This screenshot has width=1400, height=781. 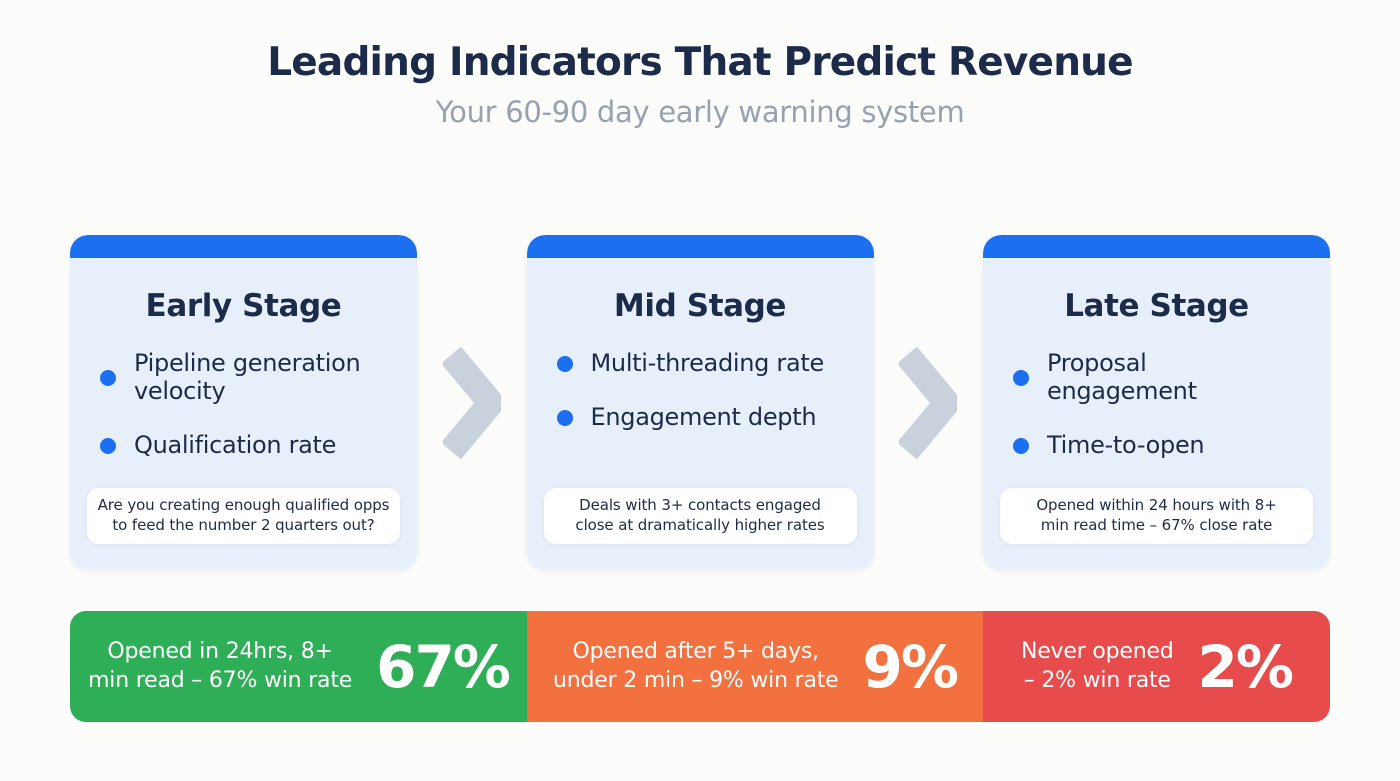 What do you see at coordinates (1156, 306) in the screenshot?
I see `stage-title: Late Stage` at bounding box center [1156, 306].